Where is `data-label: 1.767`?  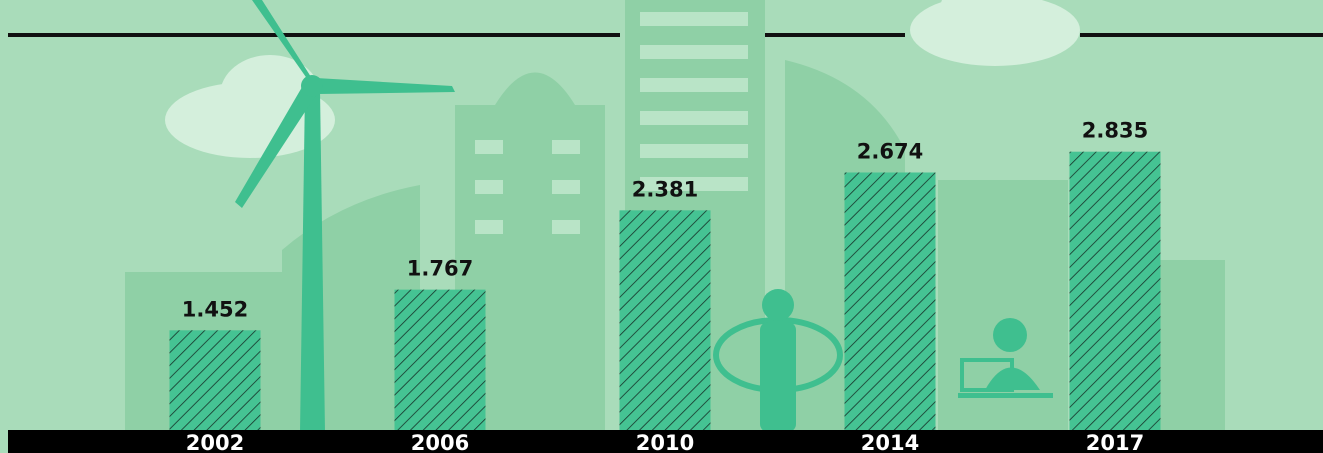 data-label: 1.767 is located at coordinates (440, 269).